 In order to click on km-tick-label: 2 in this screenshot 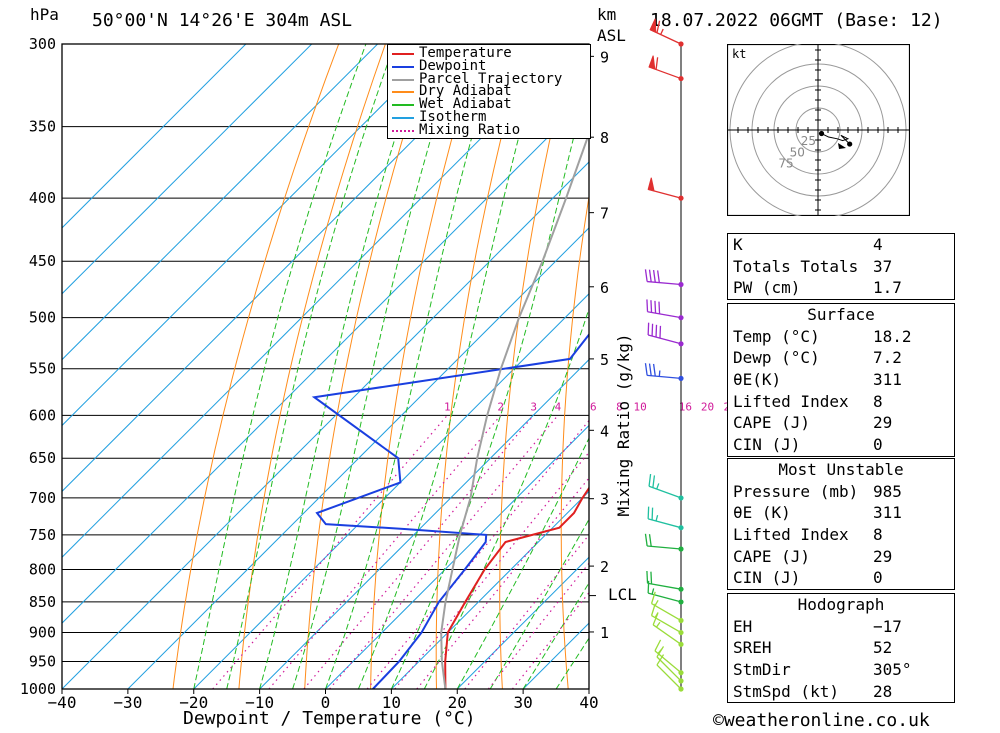, I will do `click(604, 567)`.